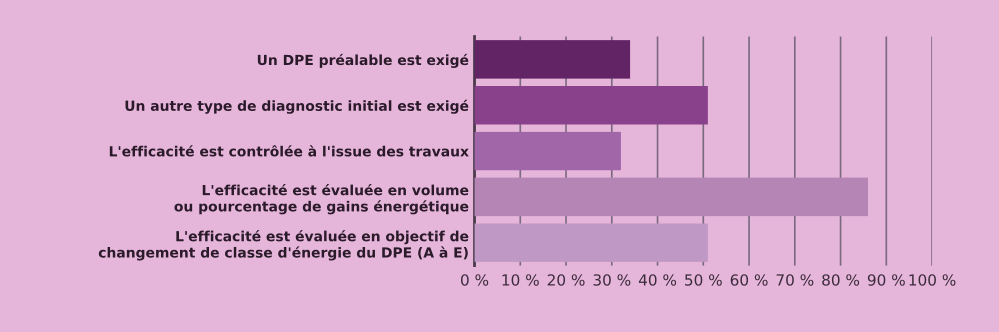 The image size is (999, 332). Describe the element at coordinates (520, 280) in the screenshot. I see `x-tick-label: 10 %` at that location.